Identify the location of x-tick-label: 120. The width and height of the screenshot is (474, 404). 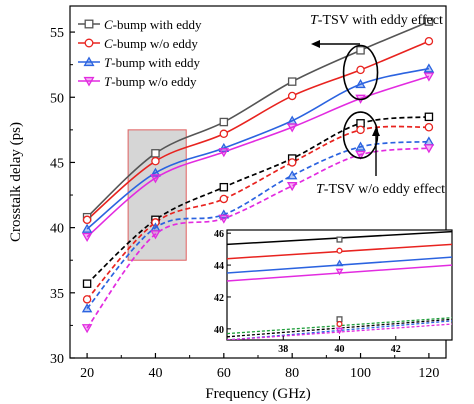
(428, 373).